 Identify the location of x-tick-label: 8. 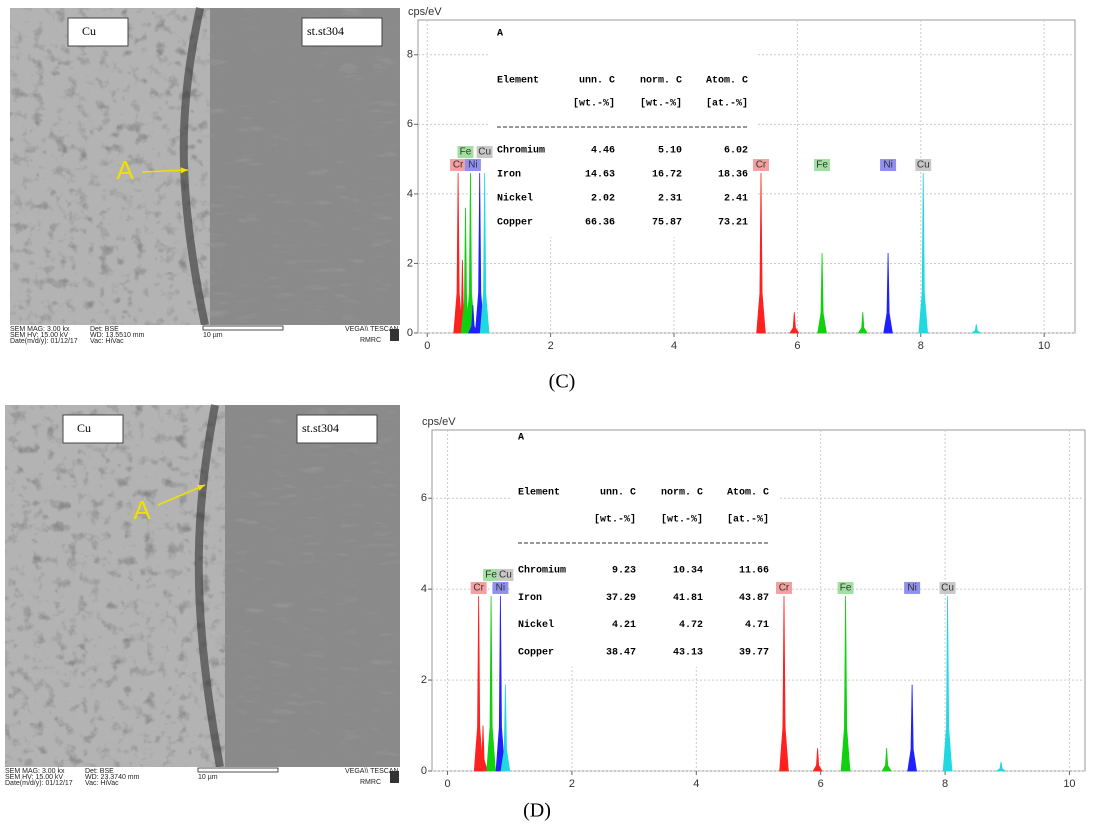
(921, 346).